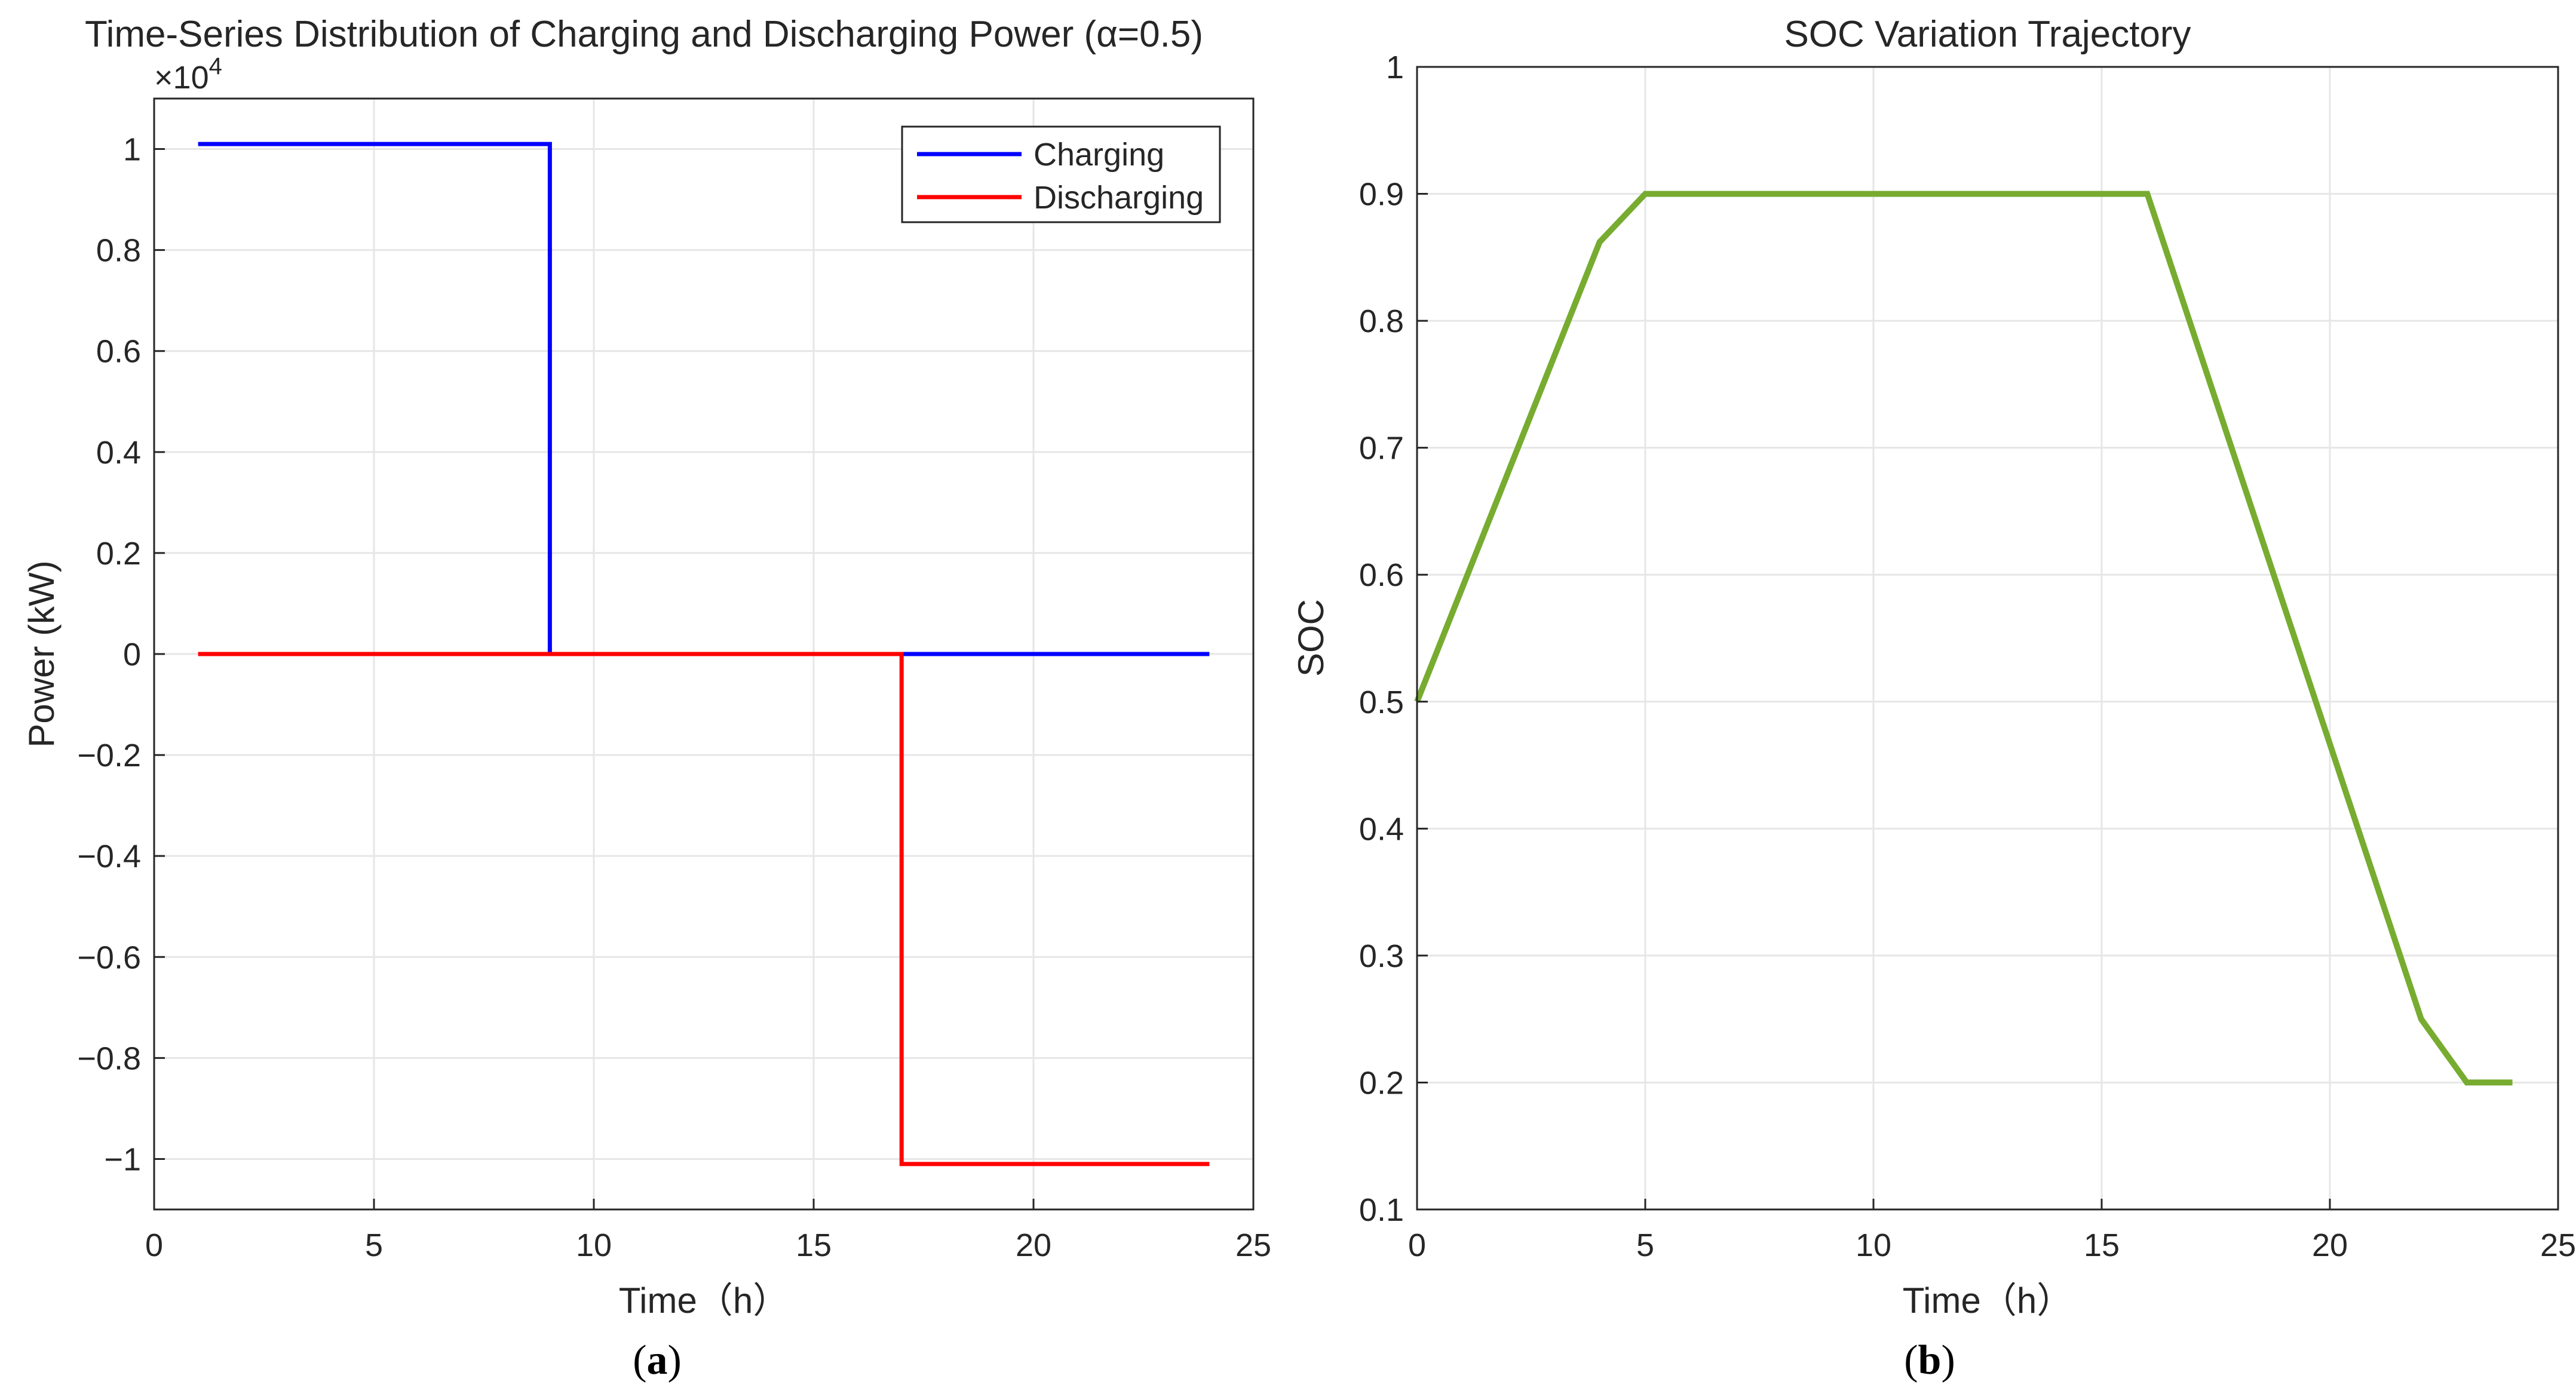  Describe the element at coordinates (132, 150) in the screenshot. I see `y-tick-label-a: 1` at that location.